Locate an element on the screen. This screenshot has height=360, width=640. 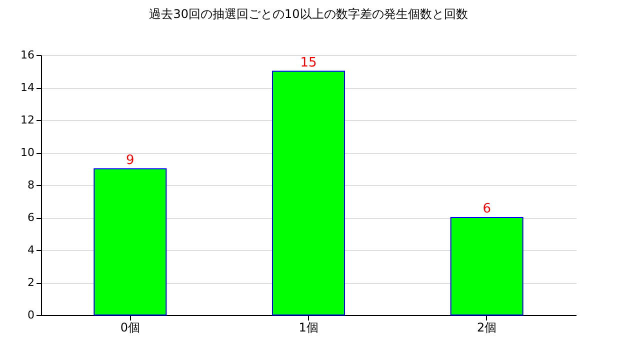
chart-title: 過去30回の抽選回ごとの10以上の数字差の発生個数と回数 is located at coordinates (308, 14).